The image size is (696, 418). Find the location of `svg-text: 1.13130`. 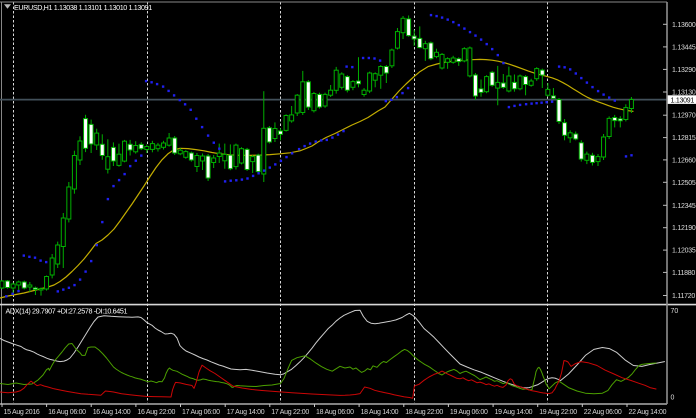

svg-text: 1.13130 is located at coordinates (684, 93).